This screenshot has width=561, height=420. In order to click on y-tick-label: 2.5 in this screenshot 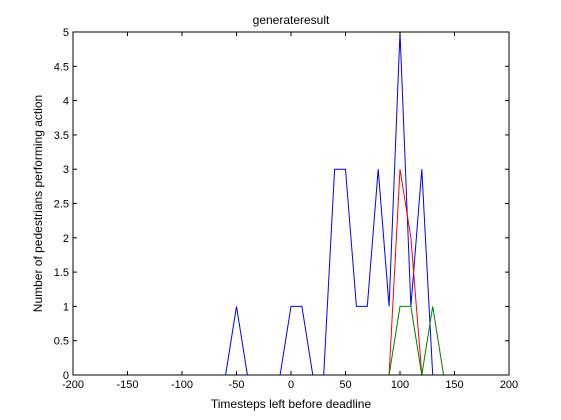, I will do `click(61, 205)`.